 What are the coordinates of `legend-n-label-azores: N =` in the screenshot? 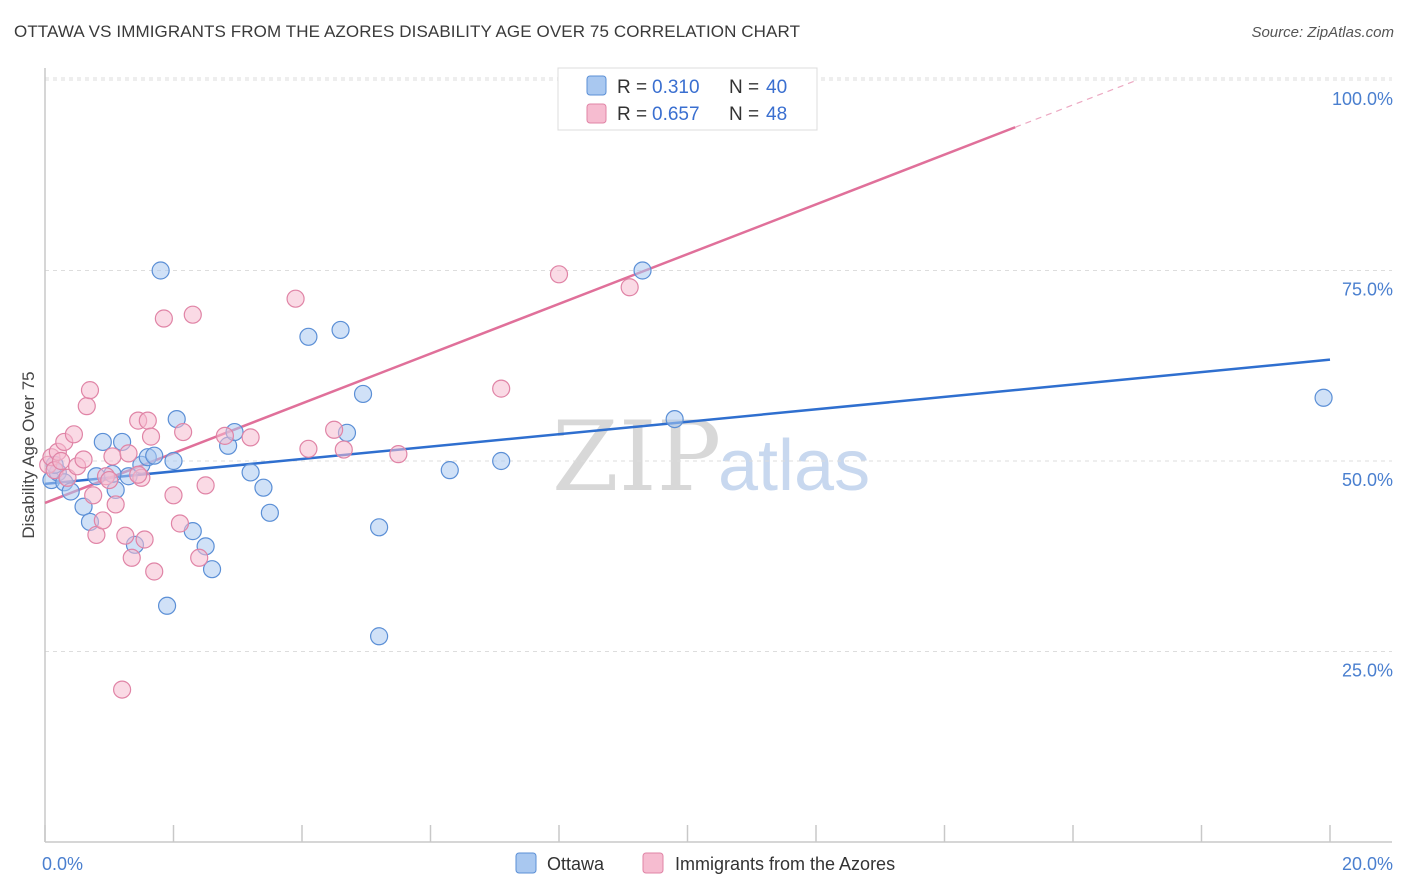 It's located at (744, 114).